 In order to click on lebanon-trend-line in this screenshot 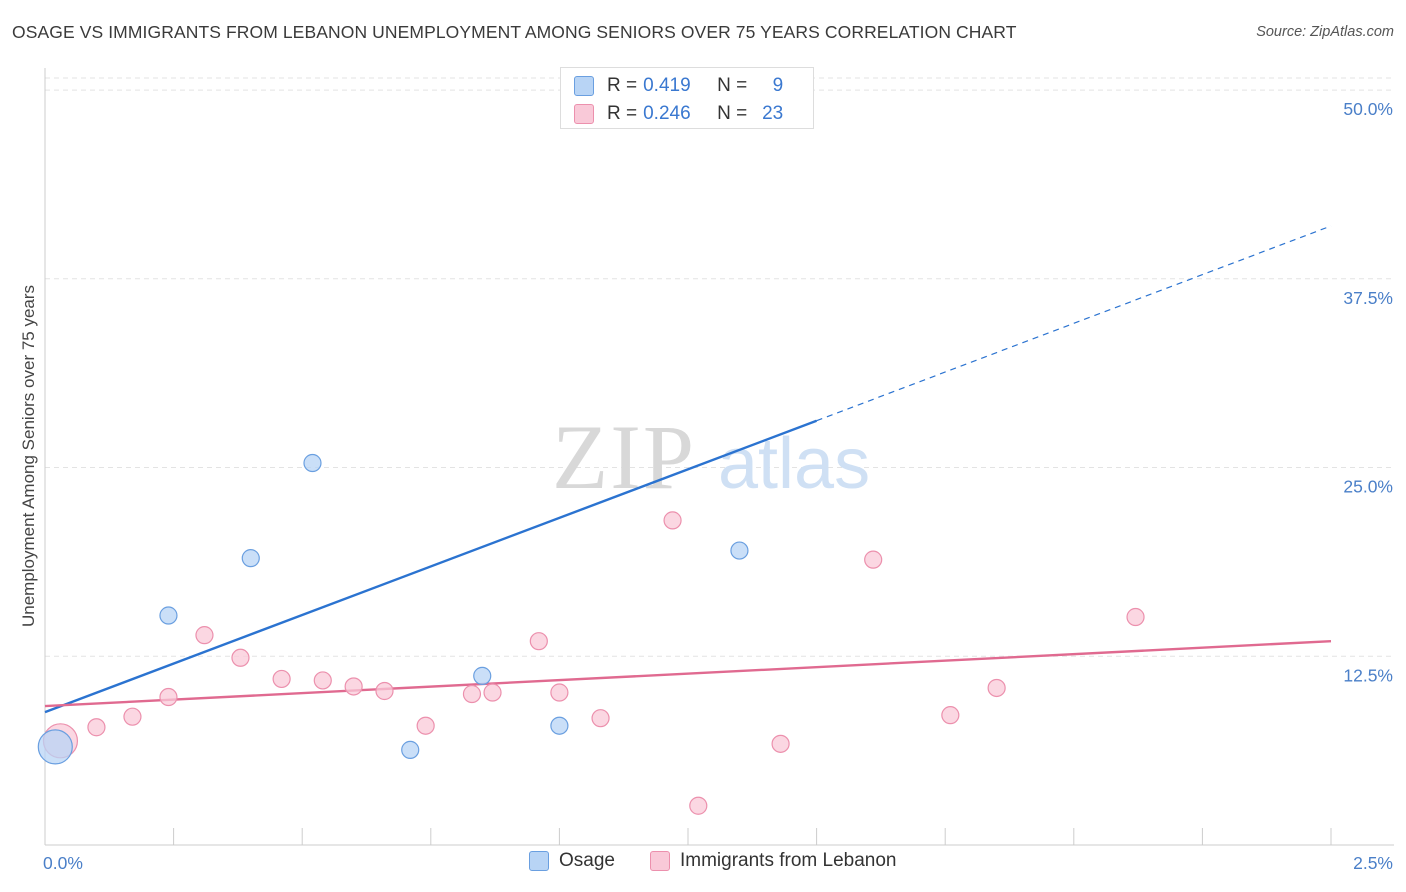, I will do `click(688, 673)`.